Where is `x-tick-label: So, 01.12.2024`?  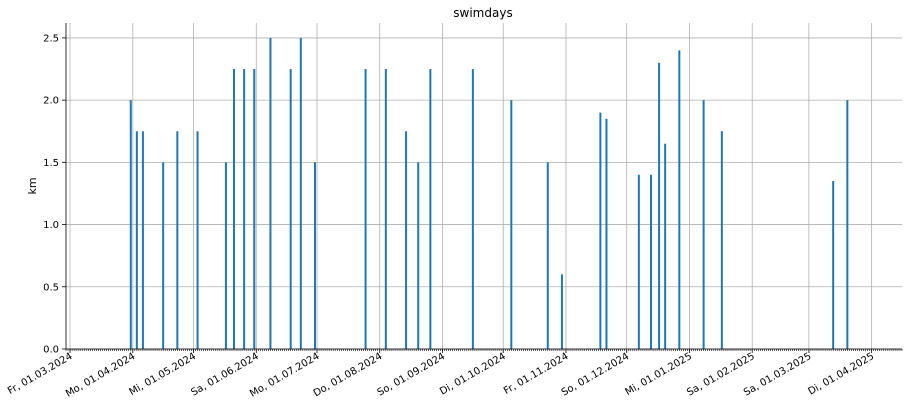
x-tick-label: So, 01.12.2024 is located at coordinates (595, 375).